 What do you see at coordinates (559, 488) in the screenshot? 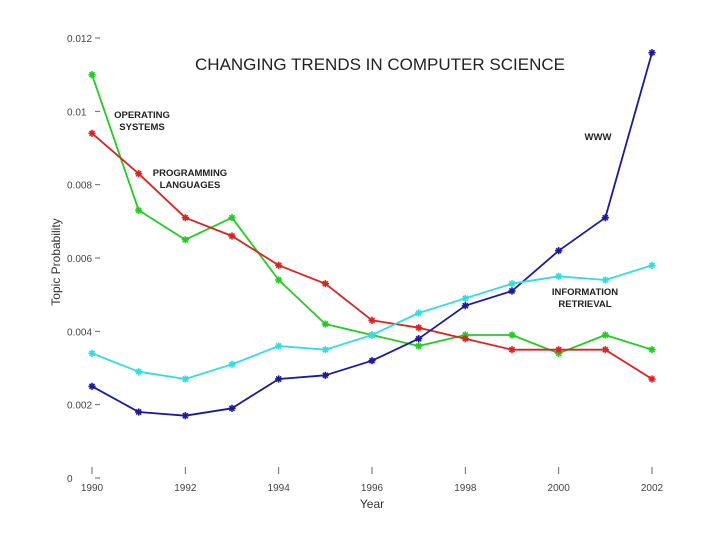
I see `x-tick-label: 2000` at bounding box center [559, 488].